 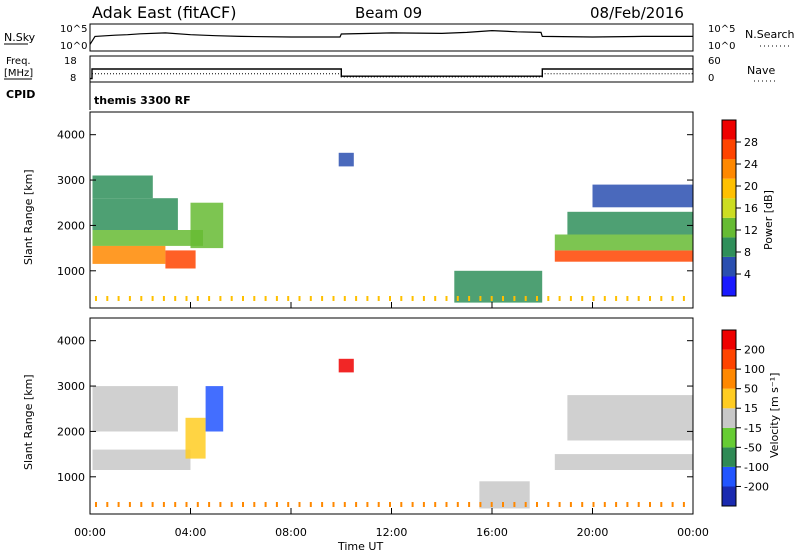 What do you see at coordinates (751, 408) in the screenshot?
I see `colorbar-tick-label: 15` at bounding box center [751, 408].